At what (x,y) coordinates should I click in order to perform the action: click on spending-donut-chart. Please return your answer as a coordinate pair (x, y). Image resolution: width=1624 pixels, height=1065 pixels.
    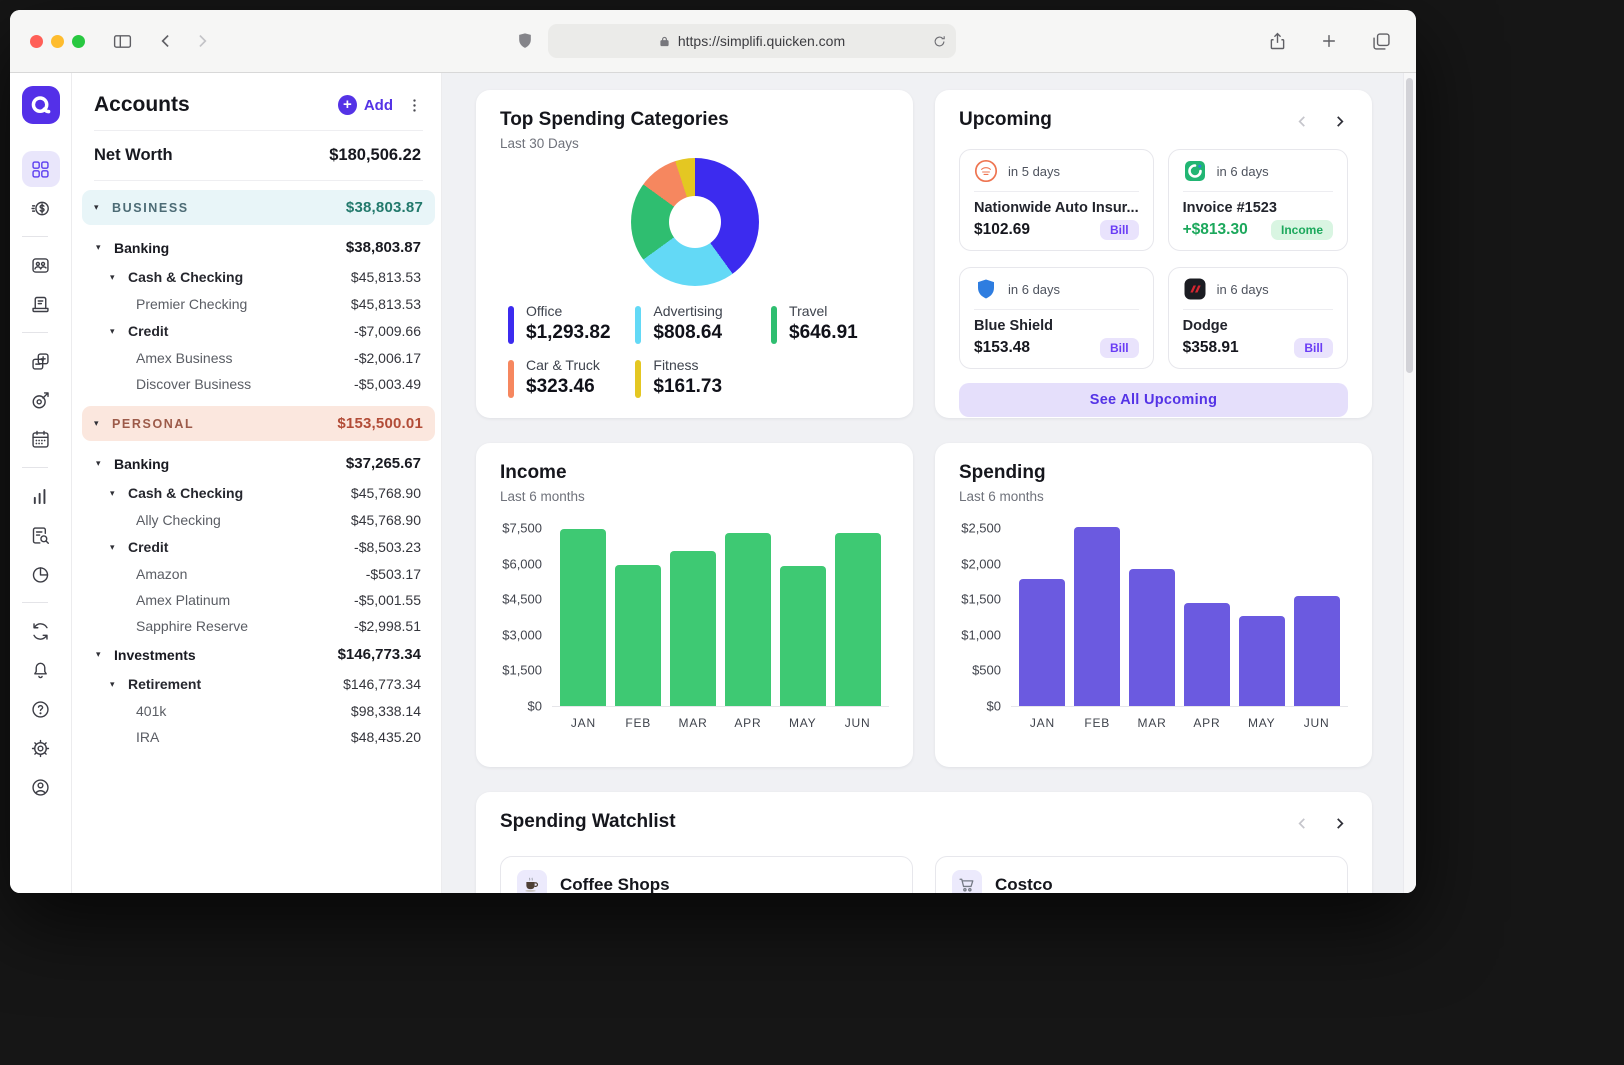
    Looking at the image, I should click on (694, 222).